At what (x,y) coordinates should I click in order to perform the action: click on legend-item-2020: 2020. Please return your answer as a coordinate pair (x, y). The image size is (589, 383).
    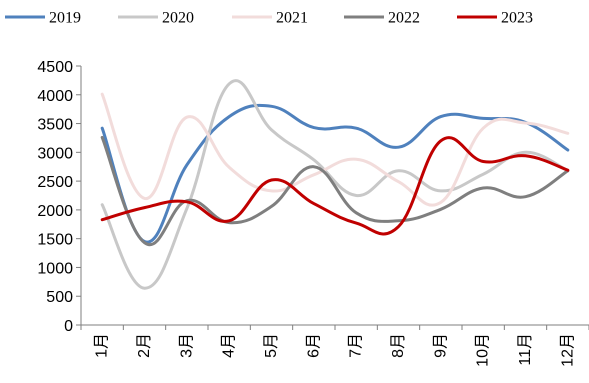
    Looking at the image, I should click on (156, 18).